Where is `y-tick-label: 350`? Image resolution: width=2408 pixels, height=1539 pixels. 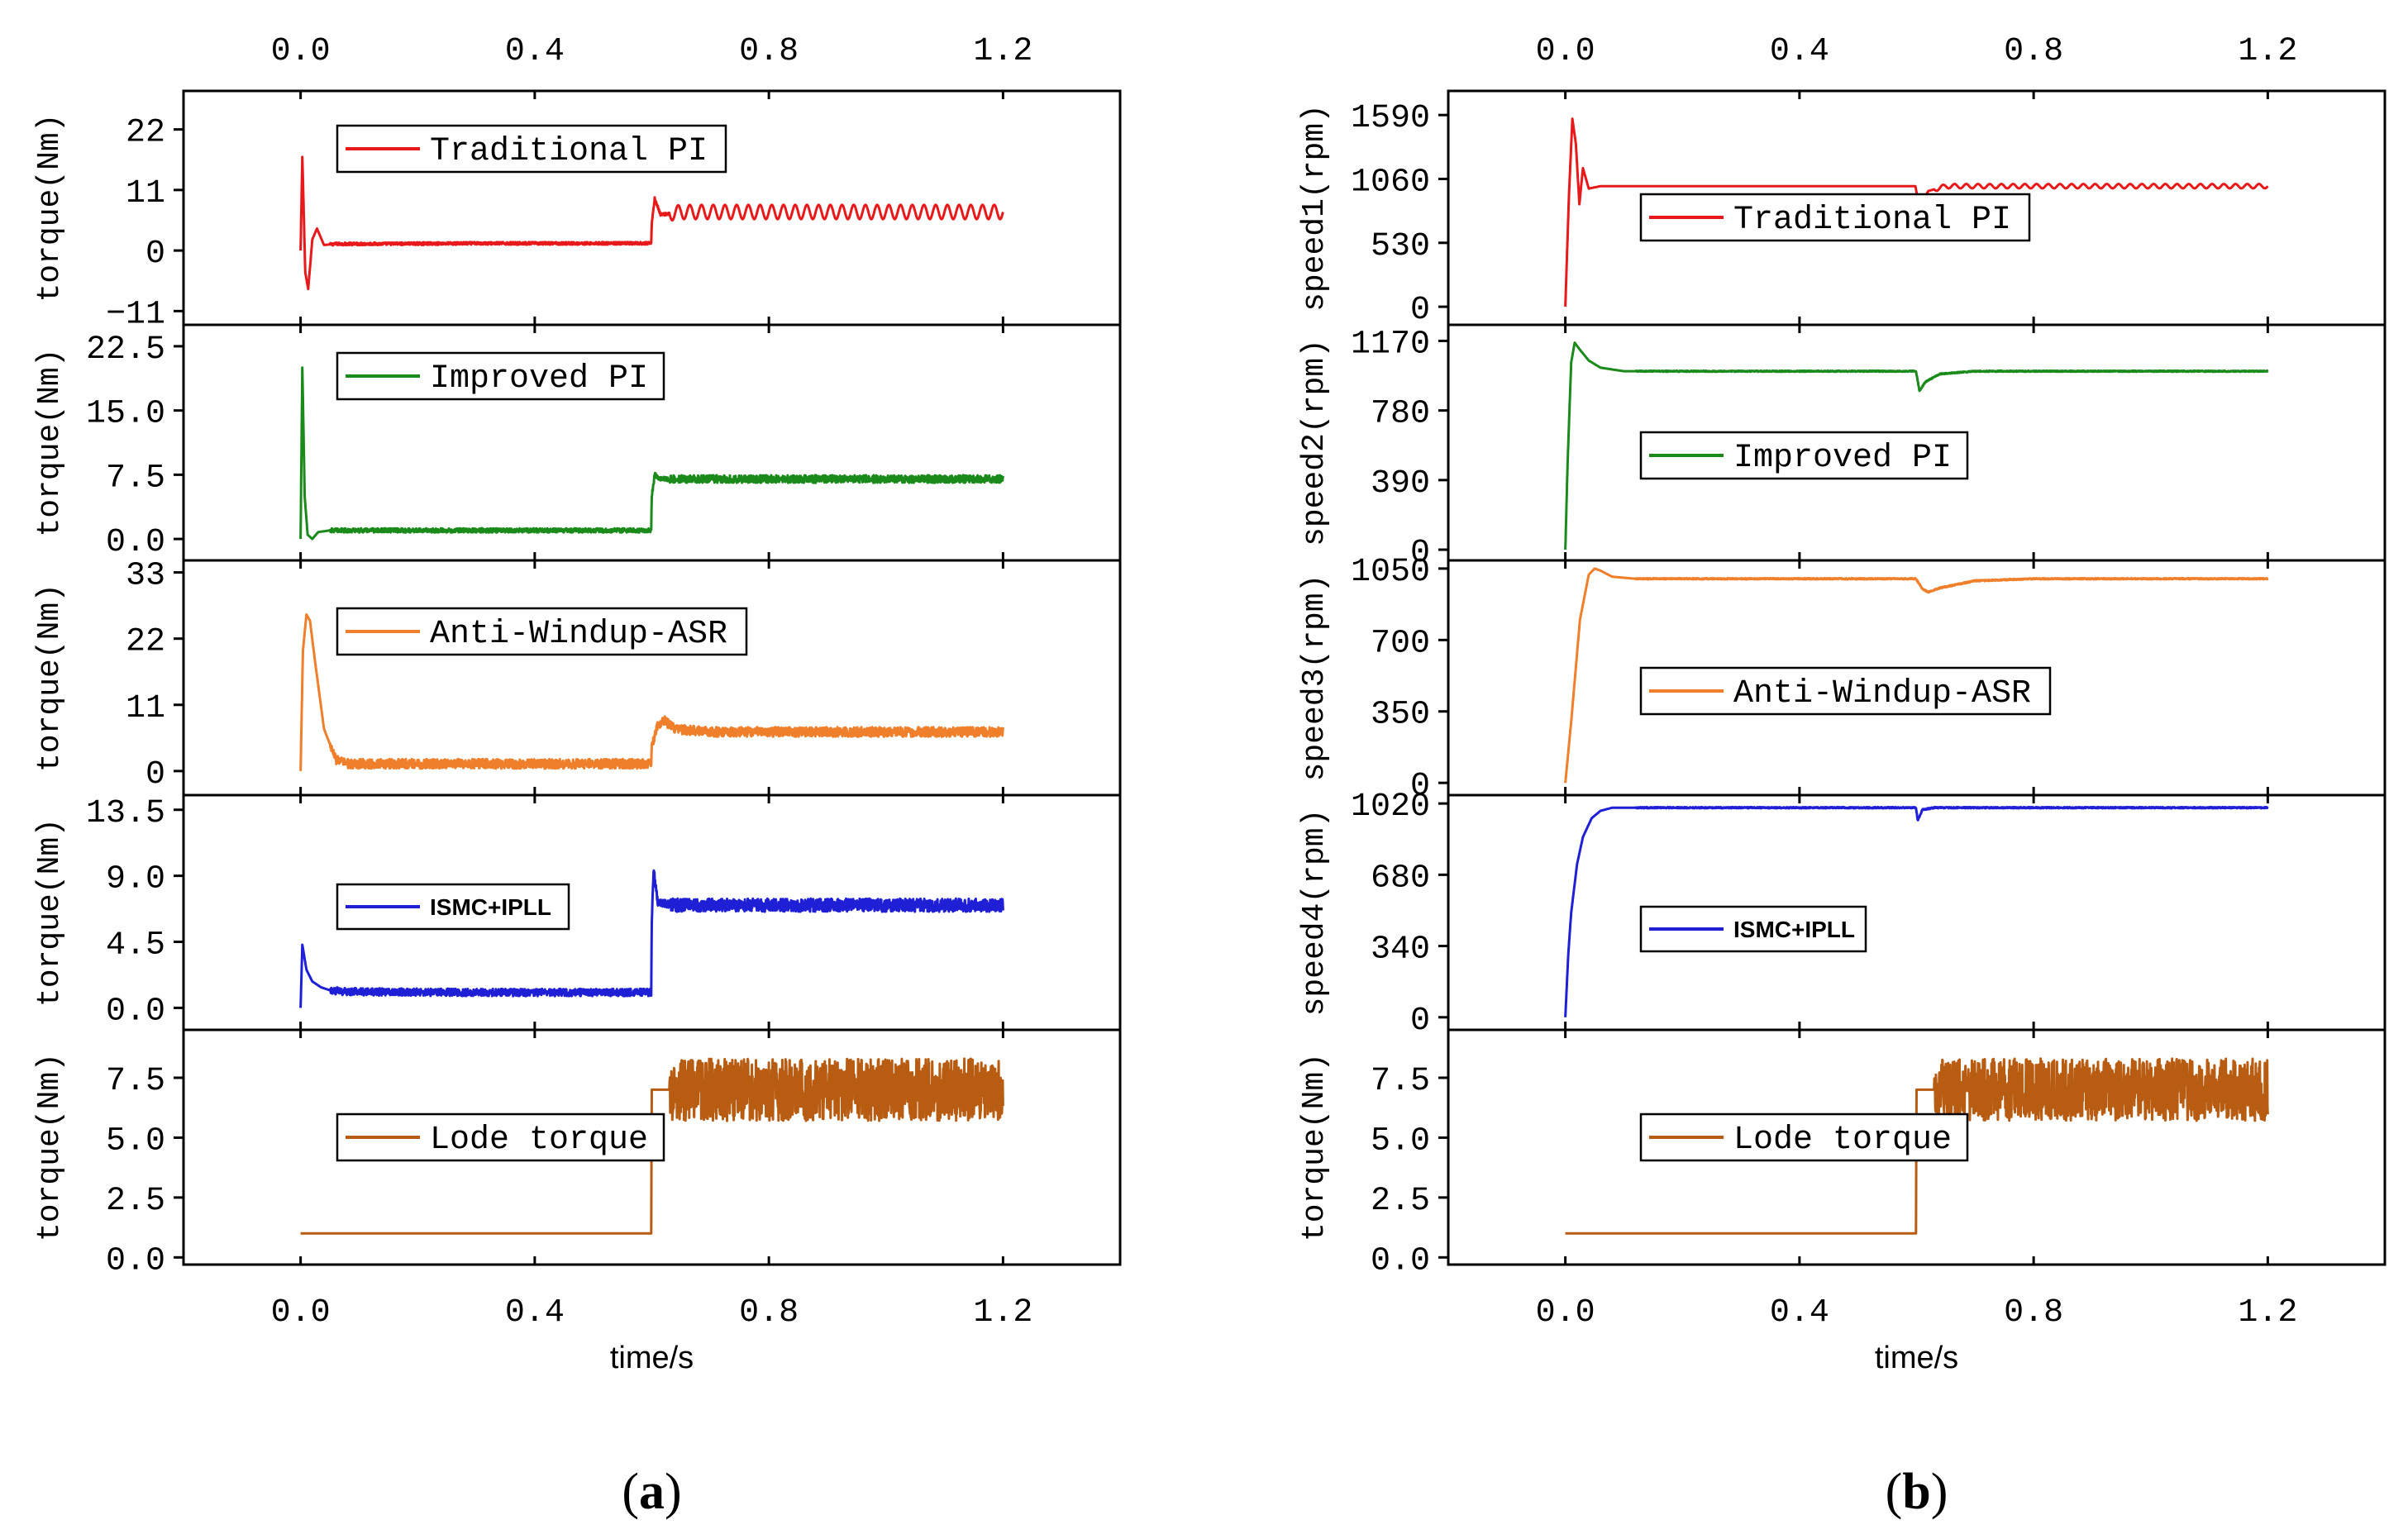
y-tick-label: 350 is located at coordinates (1400, 716).